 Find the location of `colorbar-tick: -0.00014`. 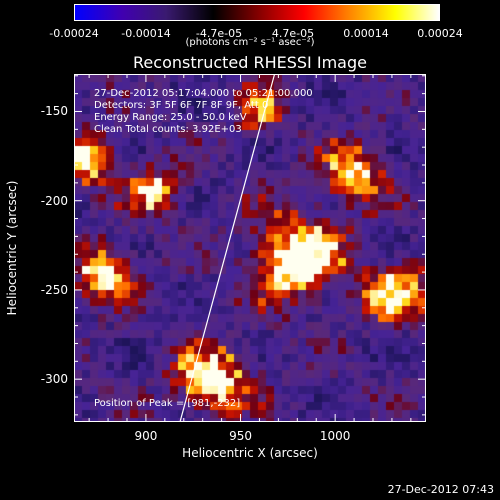

colorbar-tick: -0.00014 is located at coordinates (146, 33).